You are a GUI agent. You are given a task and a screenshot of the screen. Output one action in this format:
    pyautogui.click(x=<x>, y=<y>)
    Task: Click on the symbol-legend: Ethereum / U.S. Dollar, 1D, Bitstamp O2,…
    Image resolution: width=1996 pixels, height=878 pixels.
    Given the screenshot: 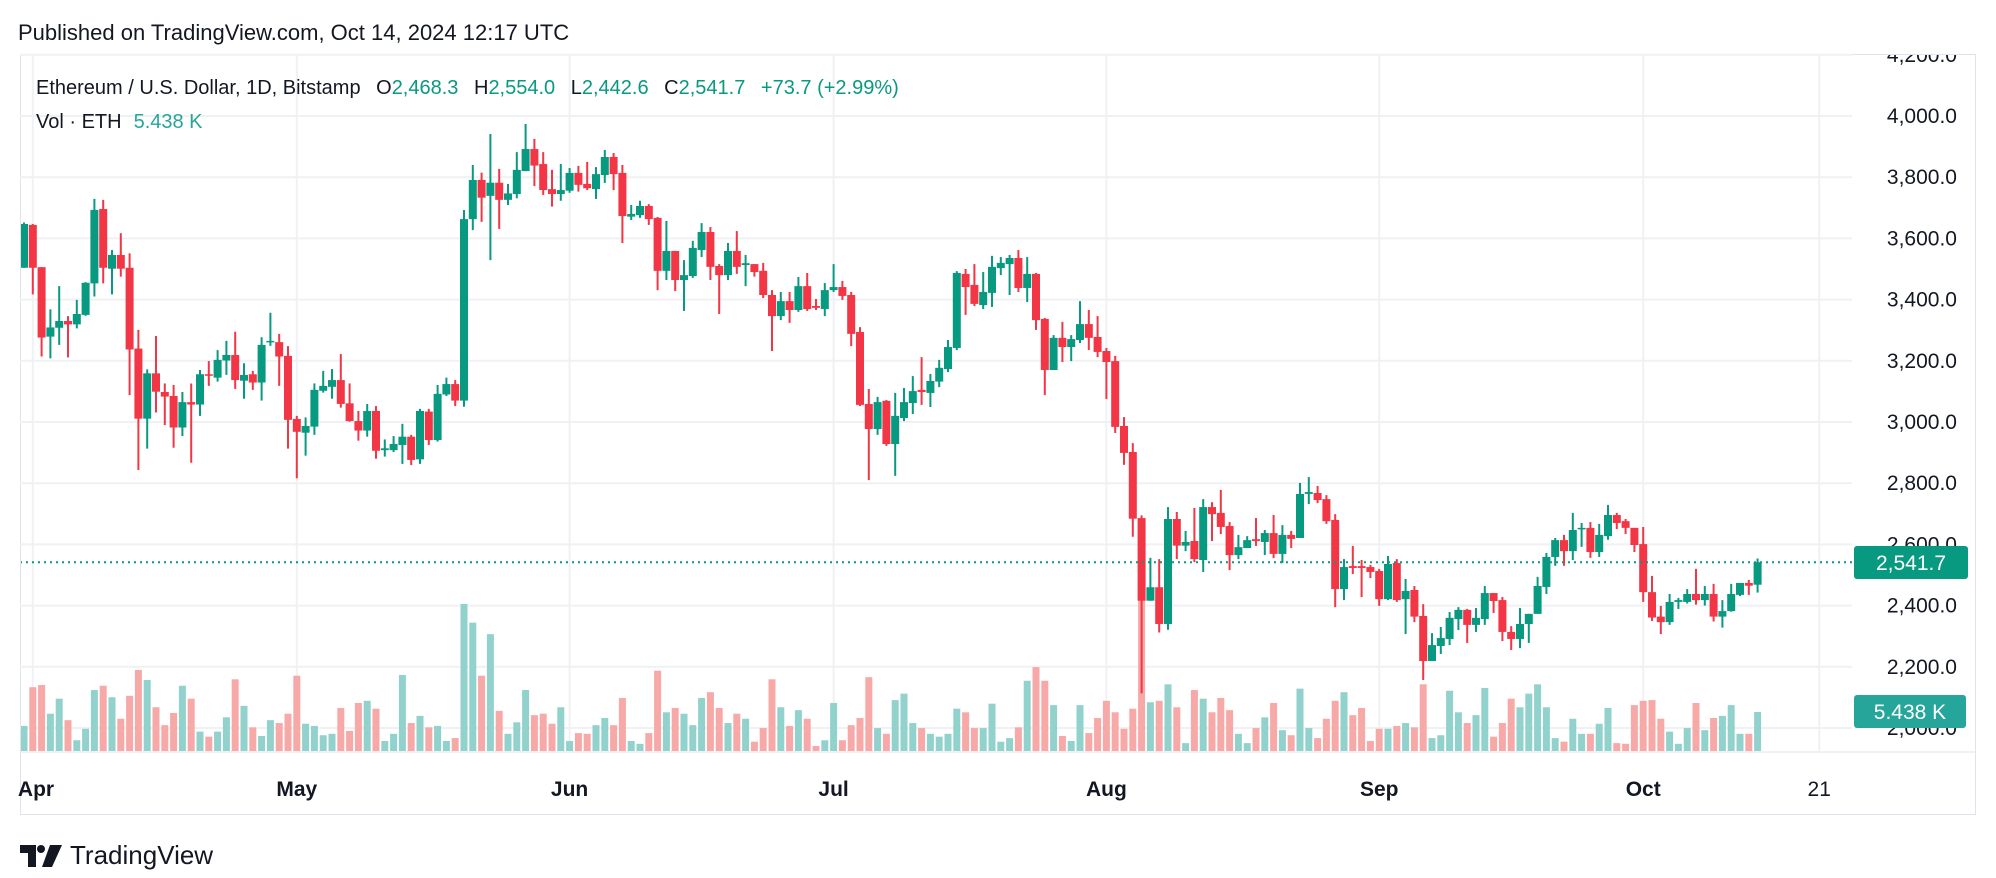 What is the action you would take?
    pyautogui.click(x=467, y=88)
    